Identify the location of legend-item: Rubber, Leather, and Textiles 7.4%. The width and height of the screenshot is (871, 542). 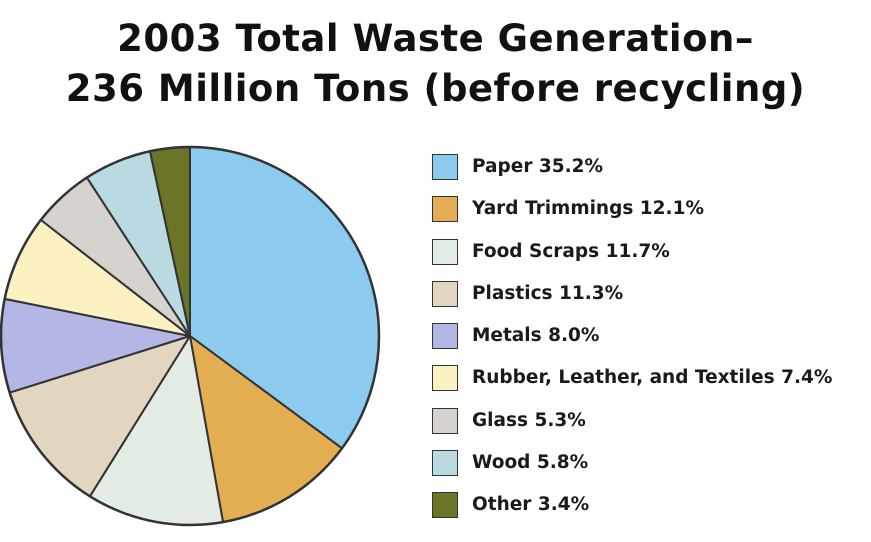
(632, 386).